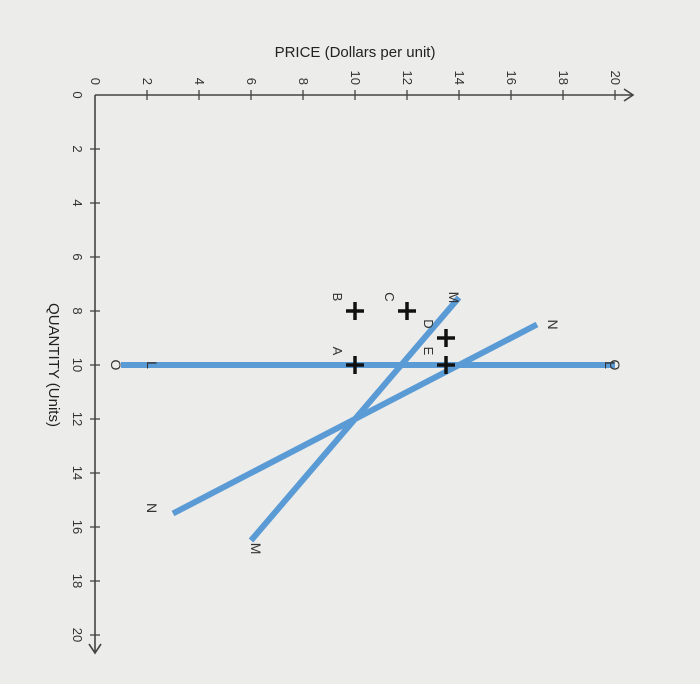 The height and width of the screenshot is (684, 700). Describe the element at coordinates (199, 81) in the screenshot. I see `y-tick-label: 4` at that location.